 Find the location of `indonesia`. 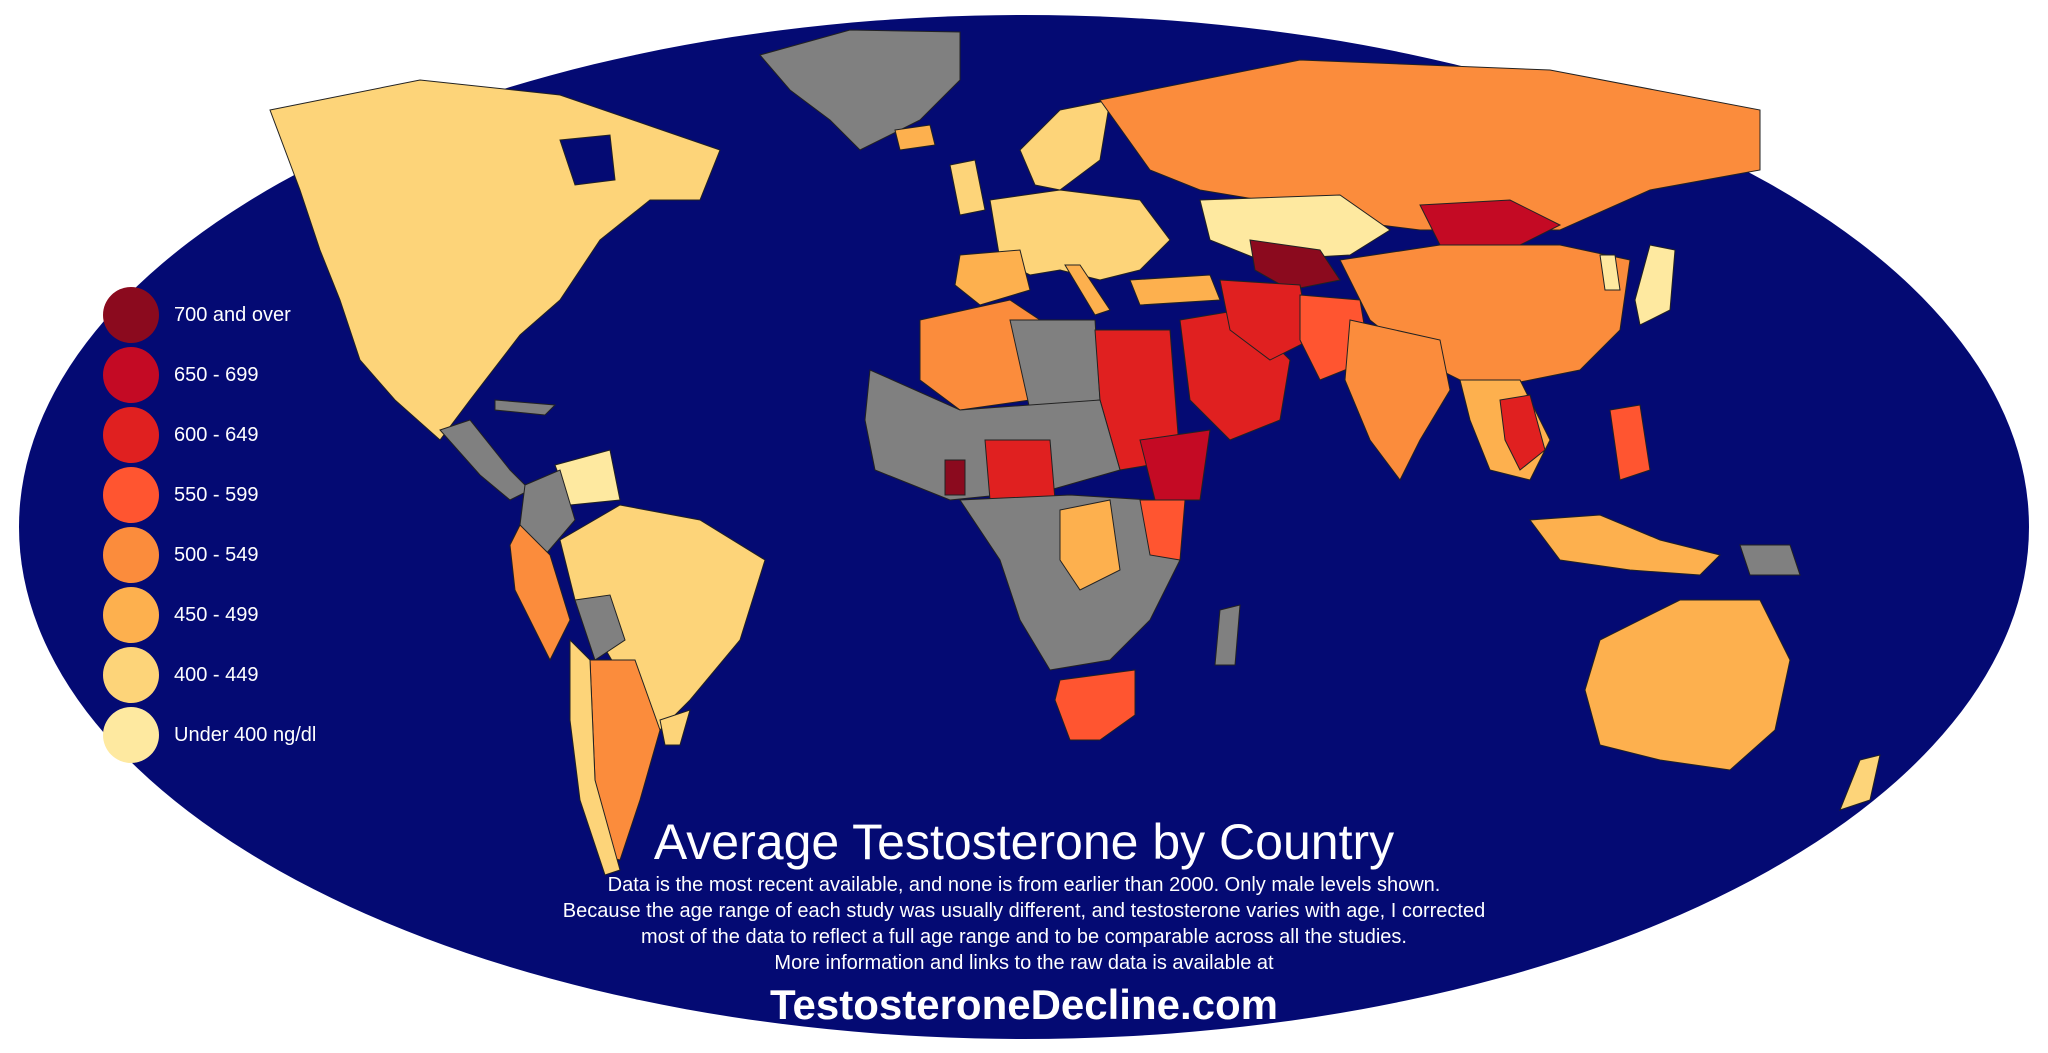

indonesia is located at coordinates (1625, 545).